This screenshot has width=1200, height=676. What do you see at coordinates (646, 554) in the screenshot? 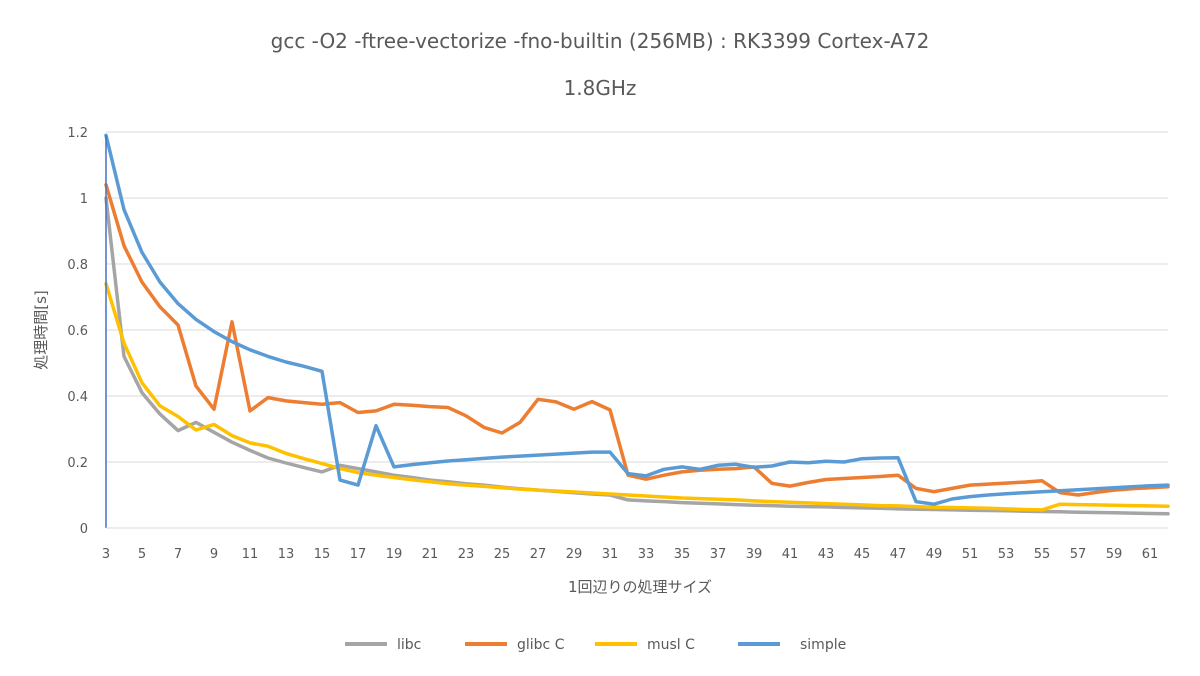
I see `x-tick-label: 33` at bounding box center [646, 554].